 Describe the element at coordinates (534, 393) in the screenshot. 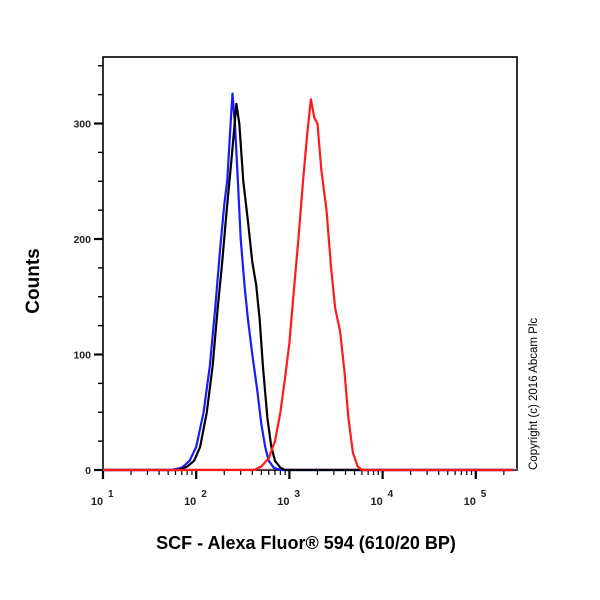

I see `copyright-text: Copyright (c) 2016 Abcam Plc` at that location.